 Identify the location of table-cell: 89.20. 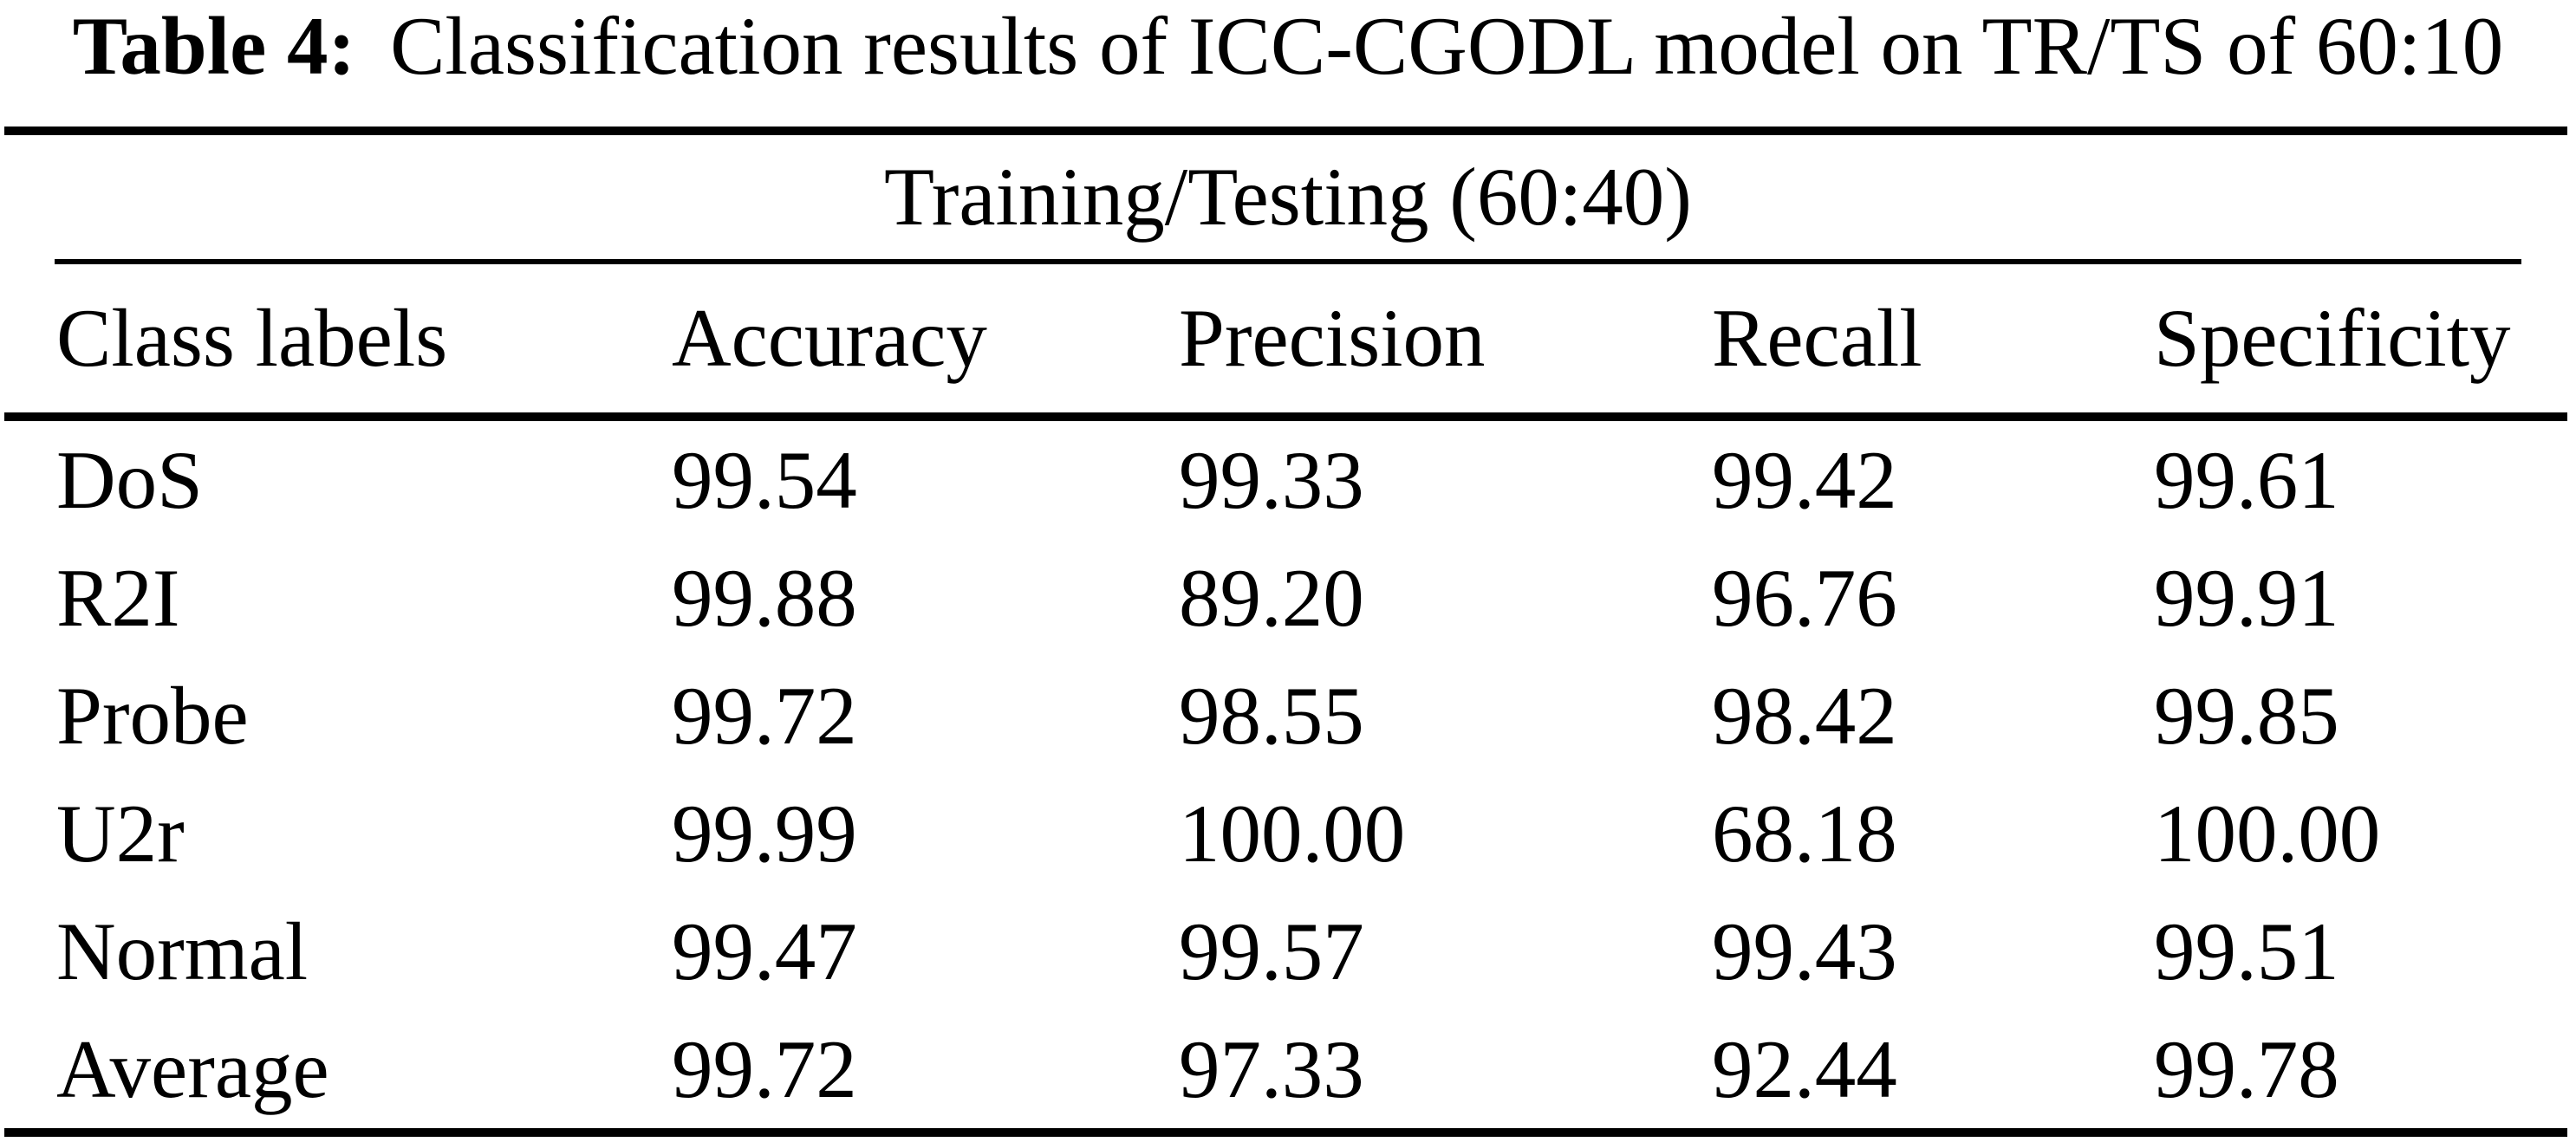
(1271, 597).